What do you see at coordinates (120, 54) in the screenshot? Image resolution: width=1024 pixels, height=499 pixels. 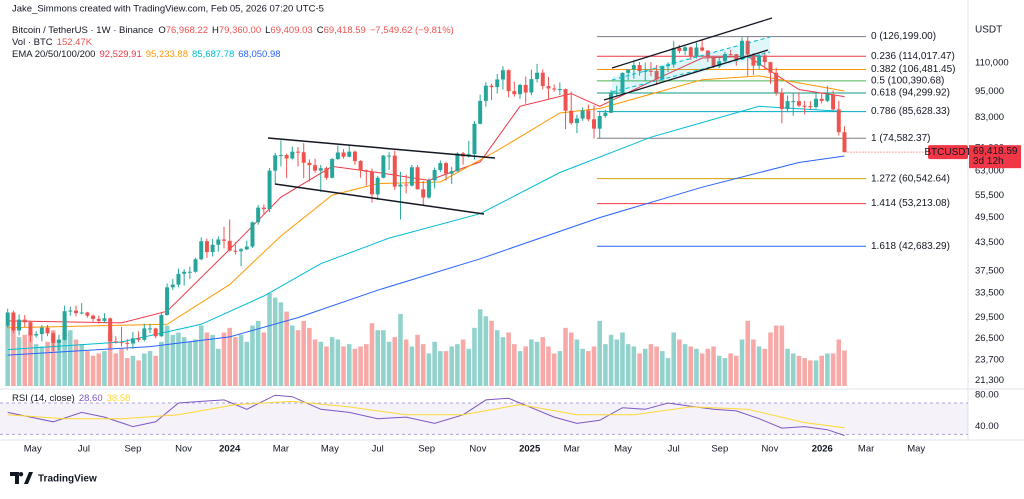 I see `ema-value: 92,529.91` at bounding box center [120, 54].